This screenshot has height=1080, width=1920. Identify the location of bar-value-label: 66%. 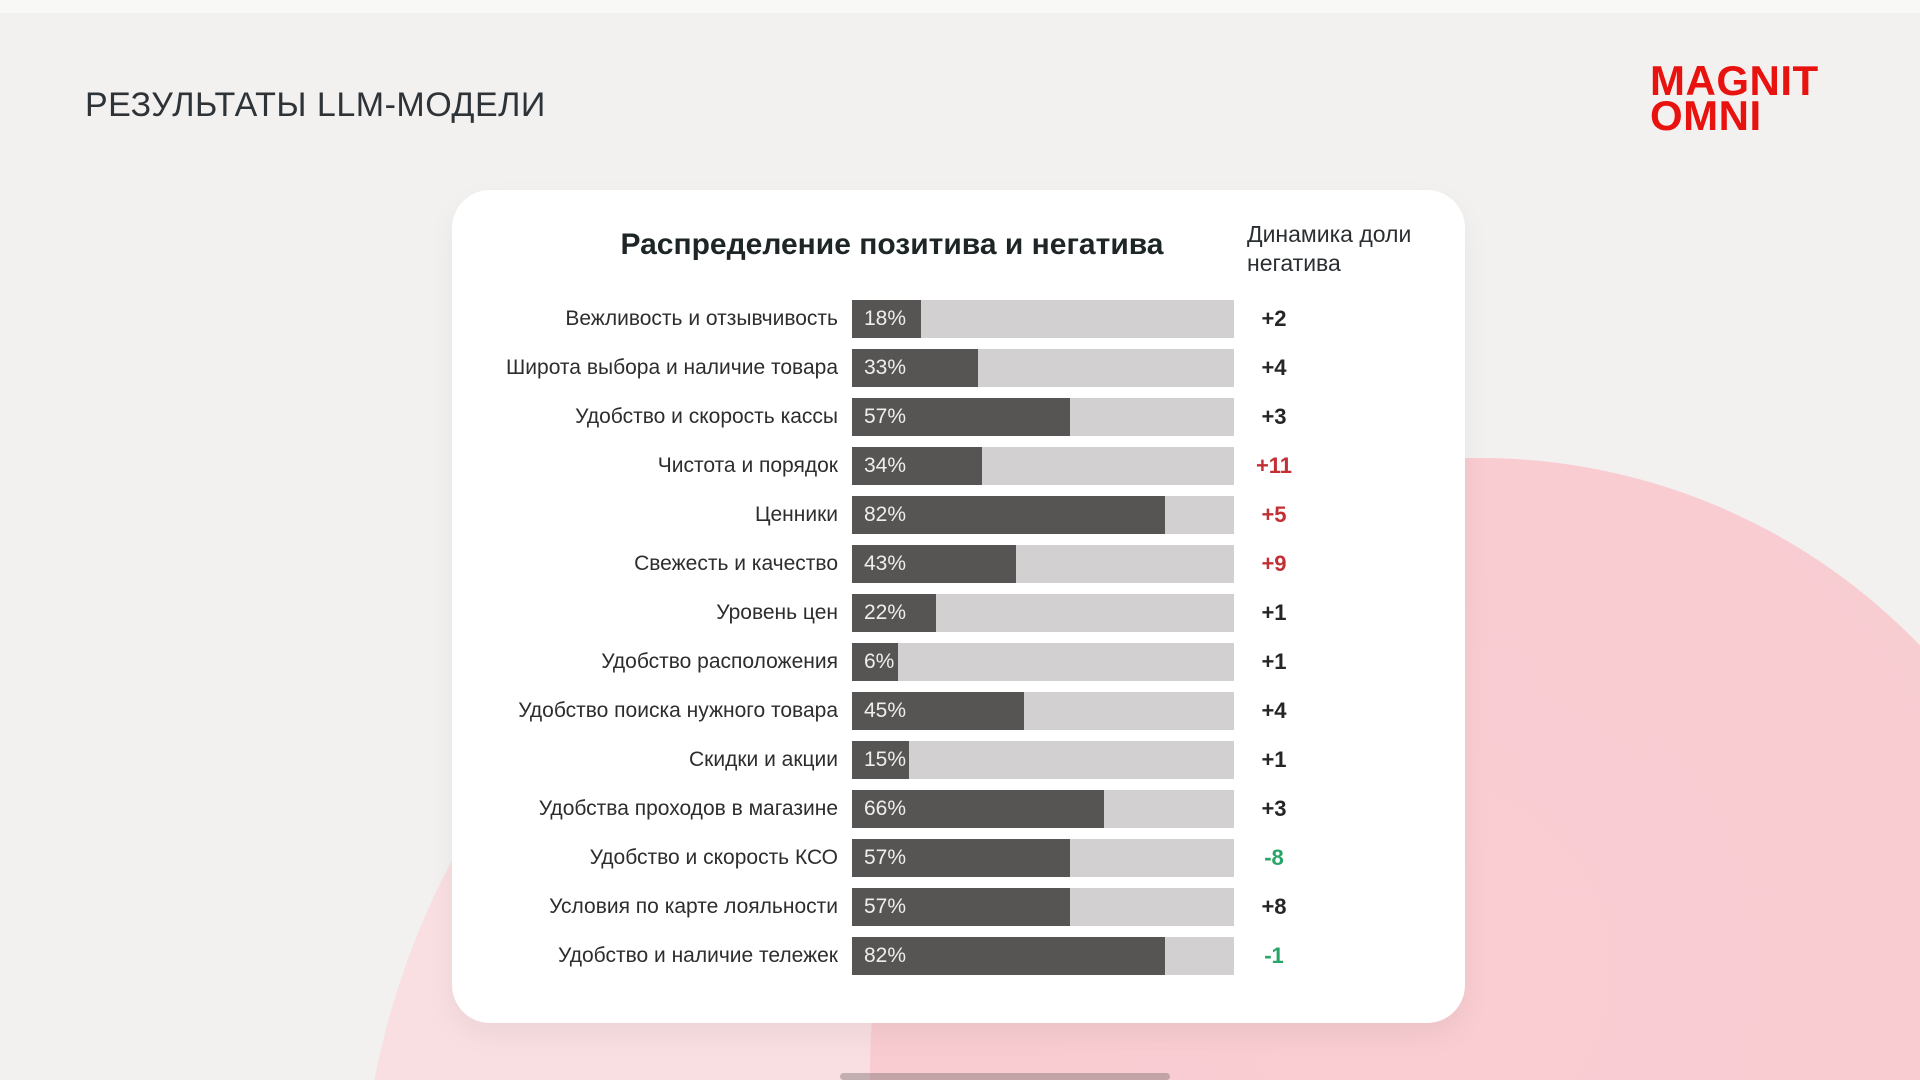
(885, 808).